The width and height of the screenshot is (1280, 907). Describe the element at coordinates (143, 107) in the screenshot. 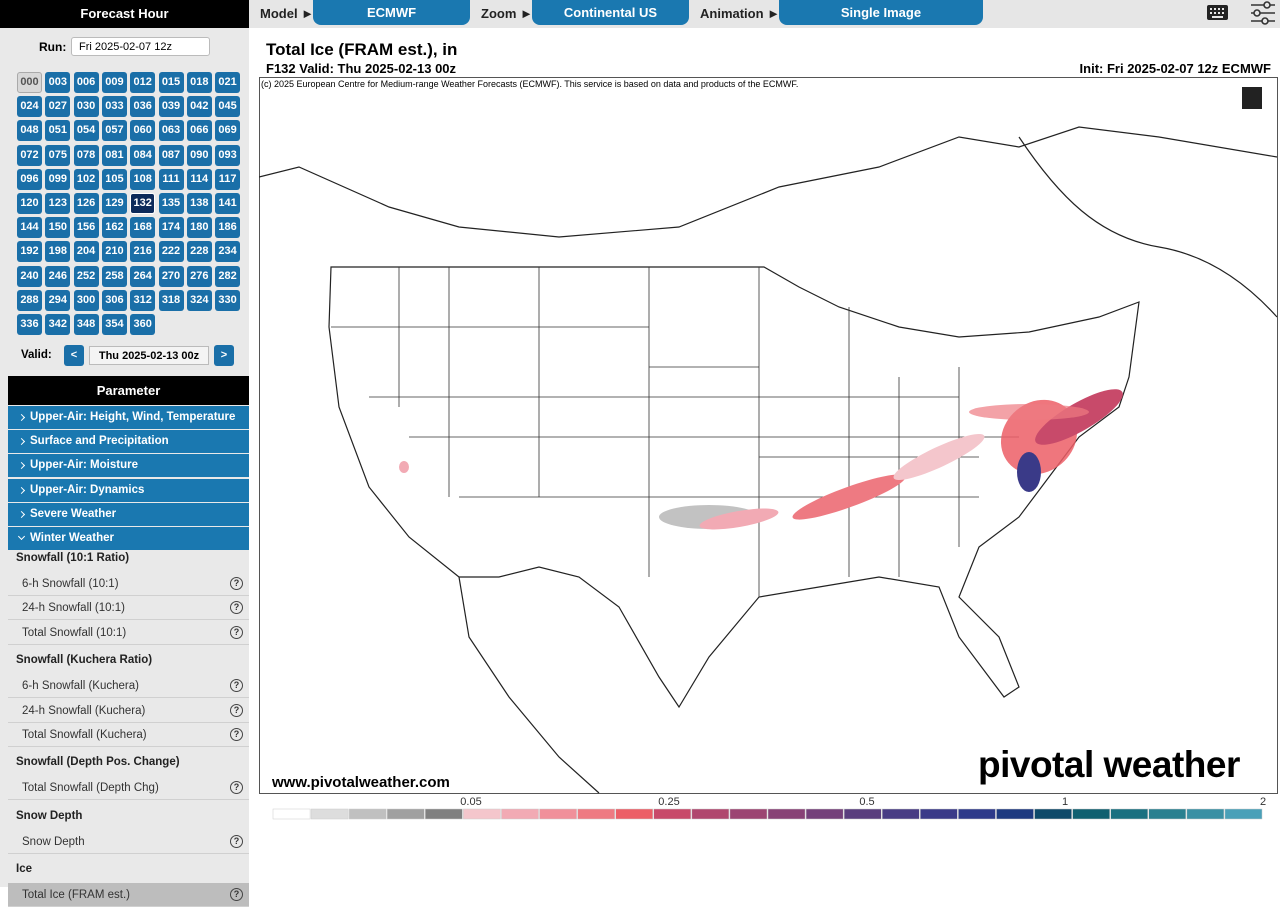

I see `hour-button: 036` at that location.